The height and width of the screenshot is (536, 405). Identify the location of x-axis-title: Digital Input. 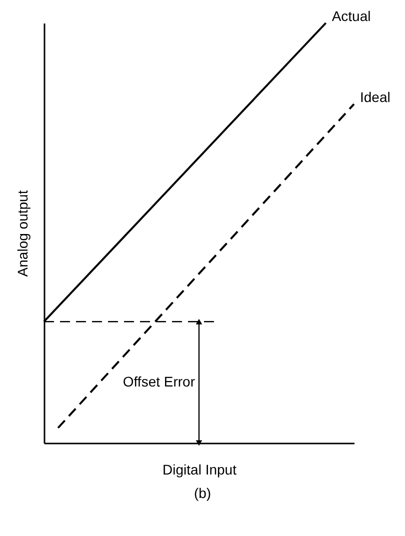
(199, 470).